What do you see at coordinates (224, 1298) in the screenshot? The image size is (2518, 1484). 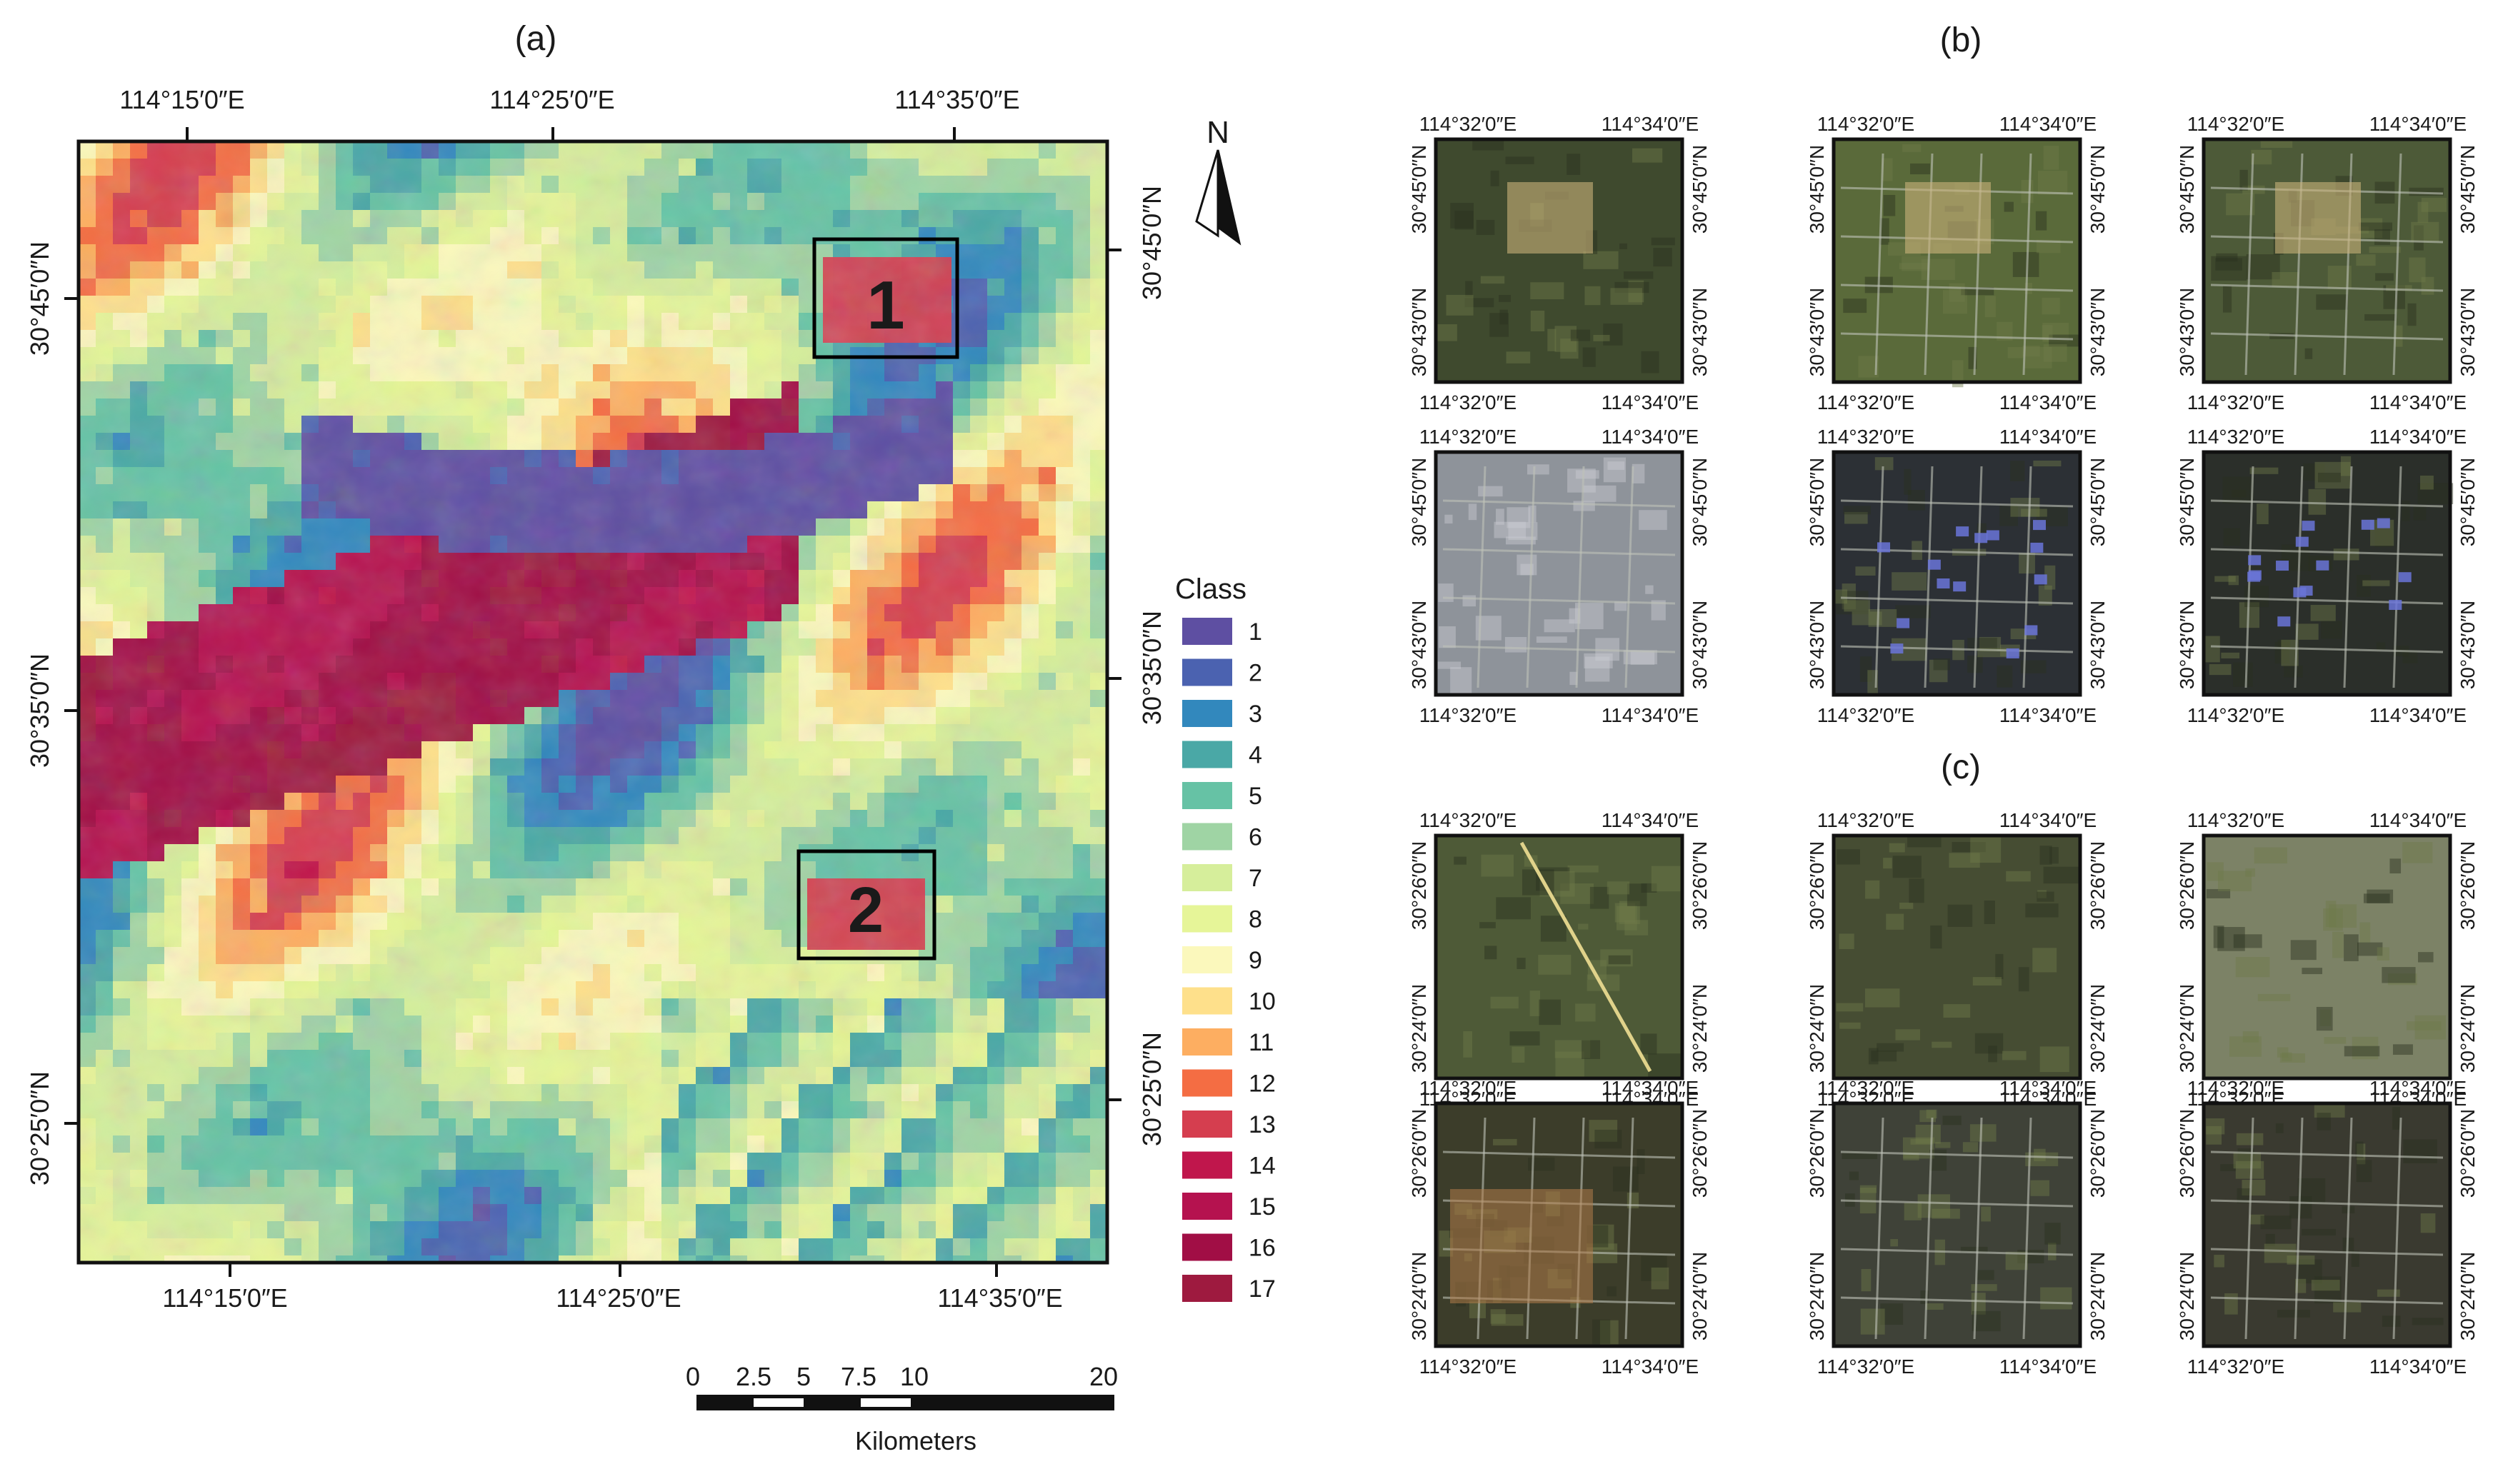 I see `lon-bottom-1: 114°15′0″E` at bounding box center [224, 1298].